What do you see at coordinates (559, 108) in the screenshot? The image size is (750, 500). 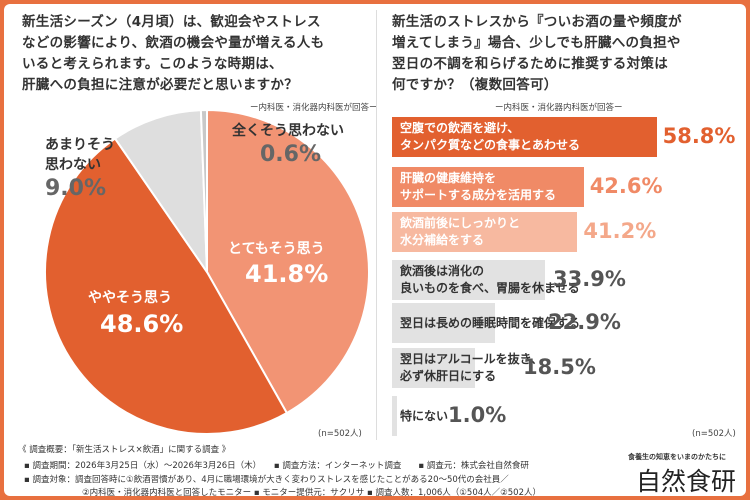 I see `right-respondent: ー内科医・消化器内科医が回答ー` at bounding box center [559, 108].